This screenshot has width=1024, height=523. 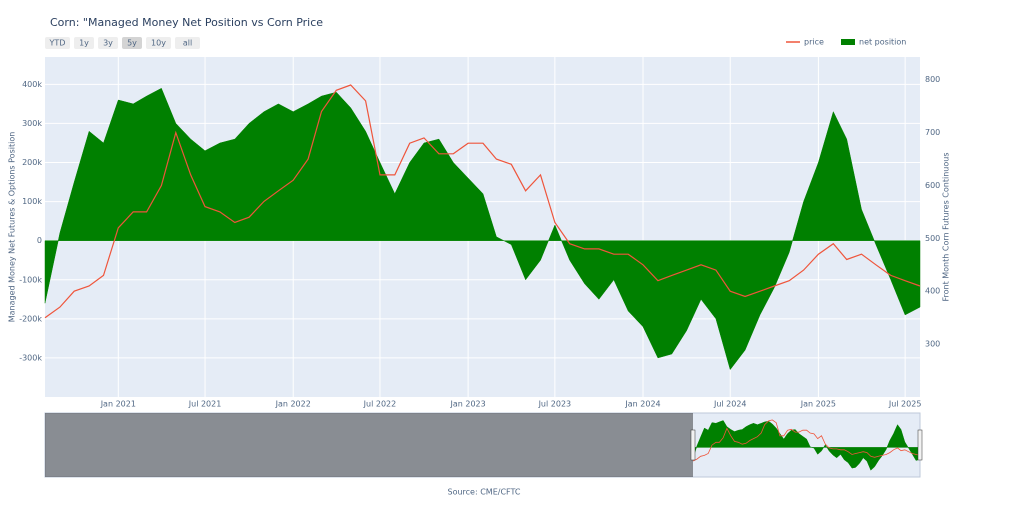 I want to click on x-tick-label: Jul 2021, so click(x=205, y=404).